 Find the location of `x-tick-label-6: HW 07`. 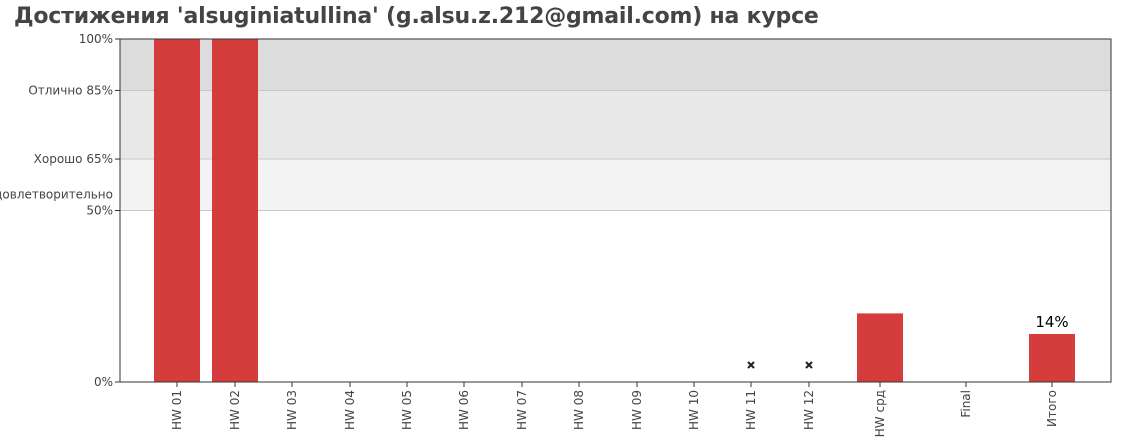

x-tick-label-6: HW 07 is located at coordinates (522, 410).